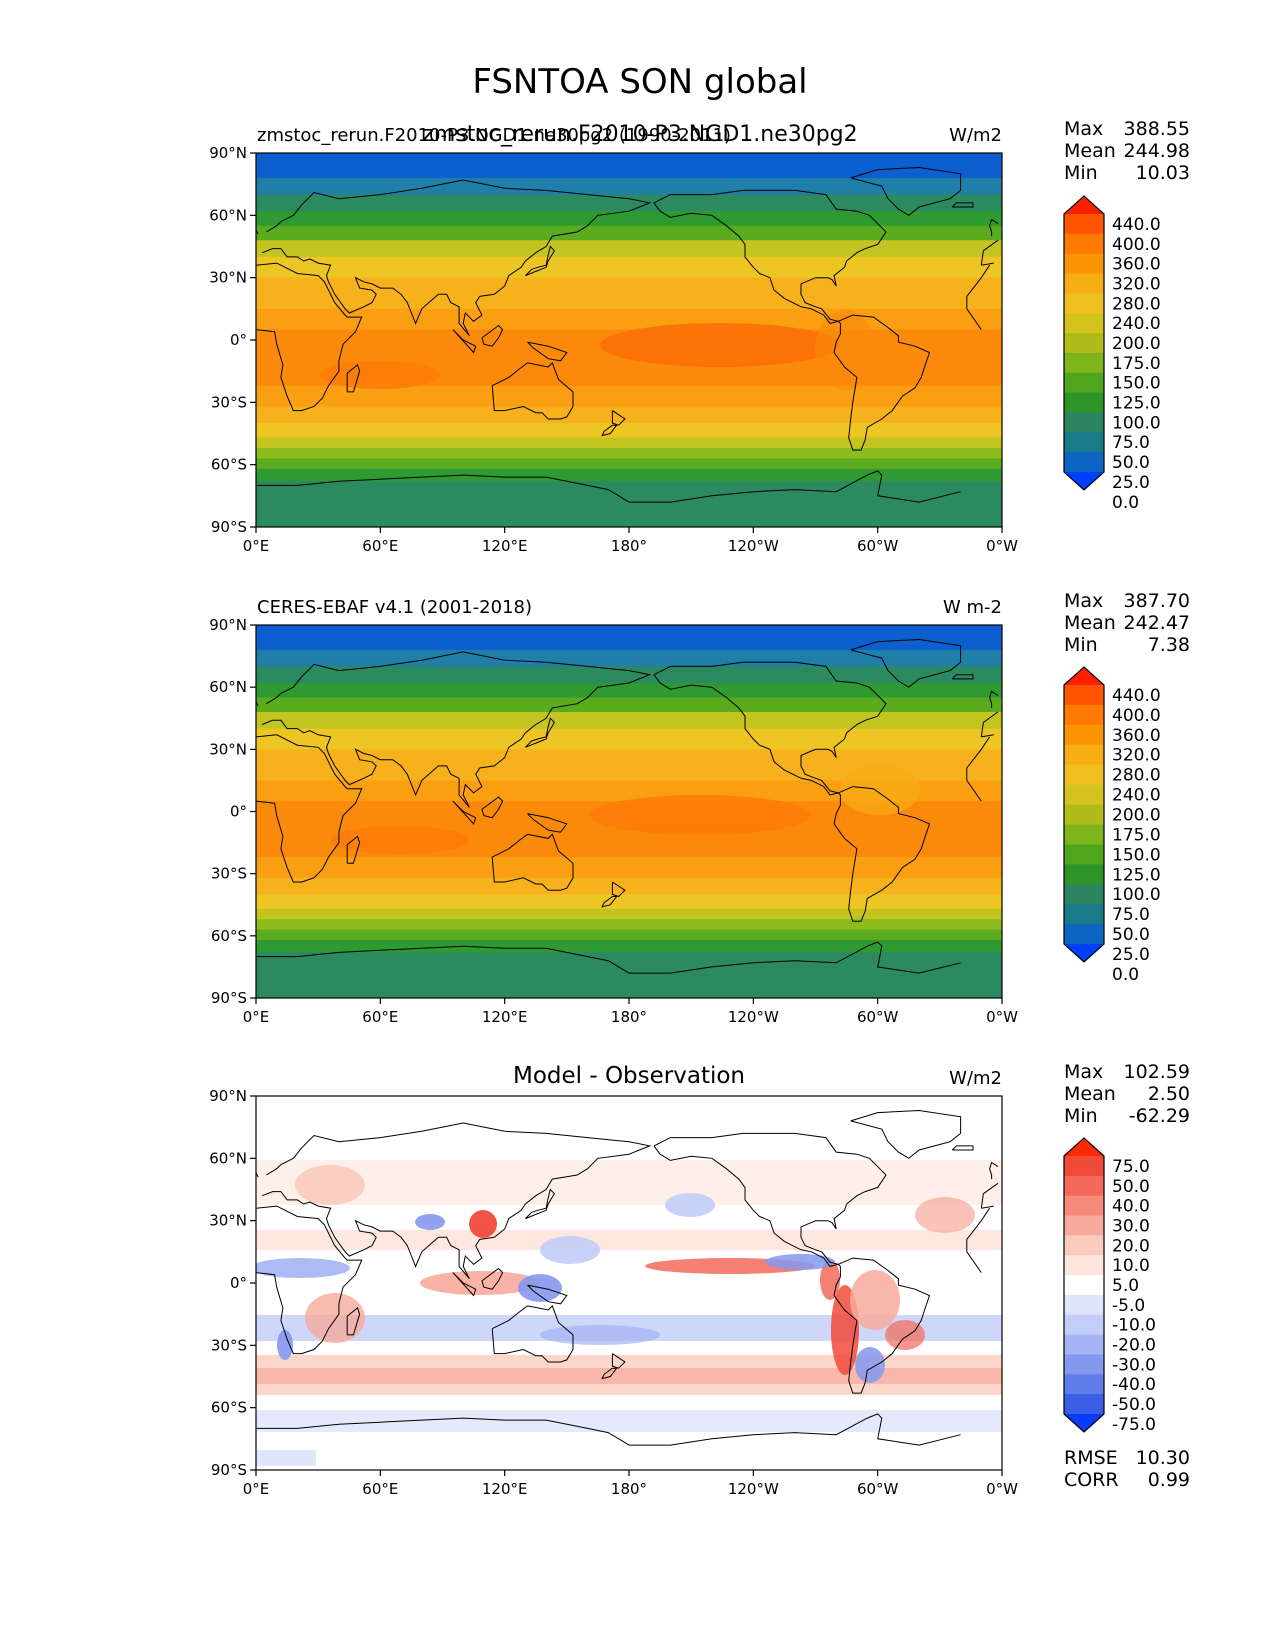  What do you see at coordinates (1131, 1207) in the screenshot?
I see `colorbar-tick-label: 40.0` at bounding box center [1131, 1207].